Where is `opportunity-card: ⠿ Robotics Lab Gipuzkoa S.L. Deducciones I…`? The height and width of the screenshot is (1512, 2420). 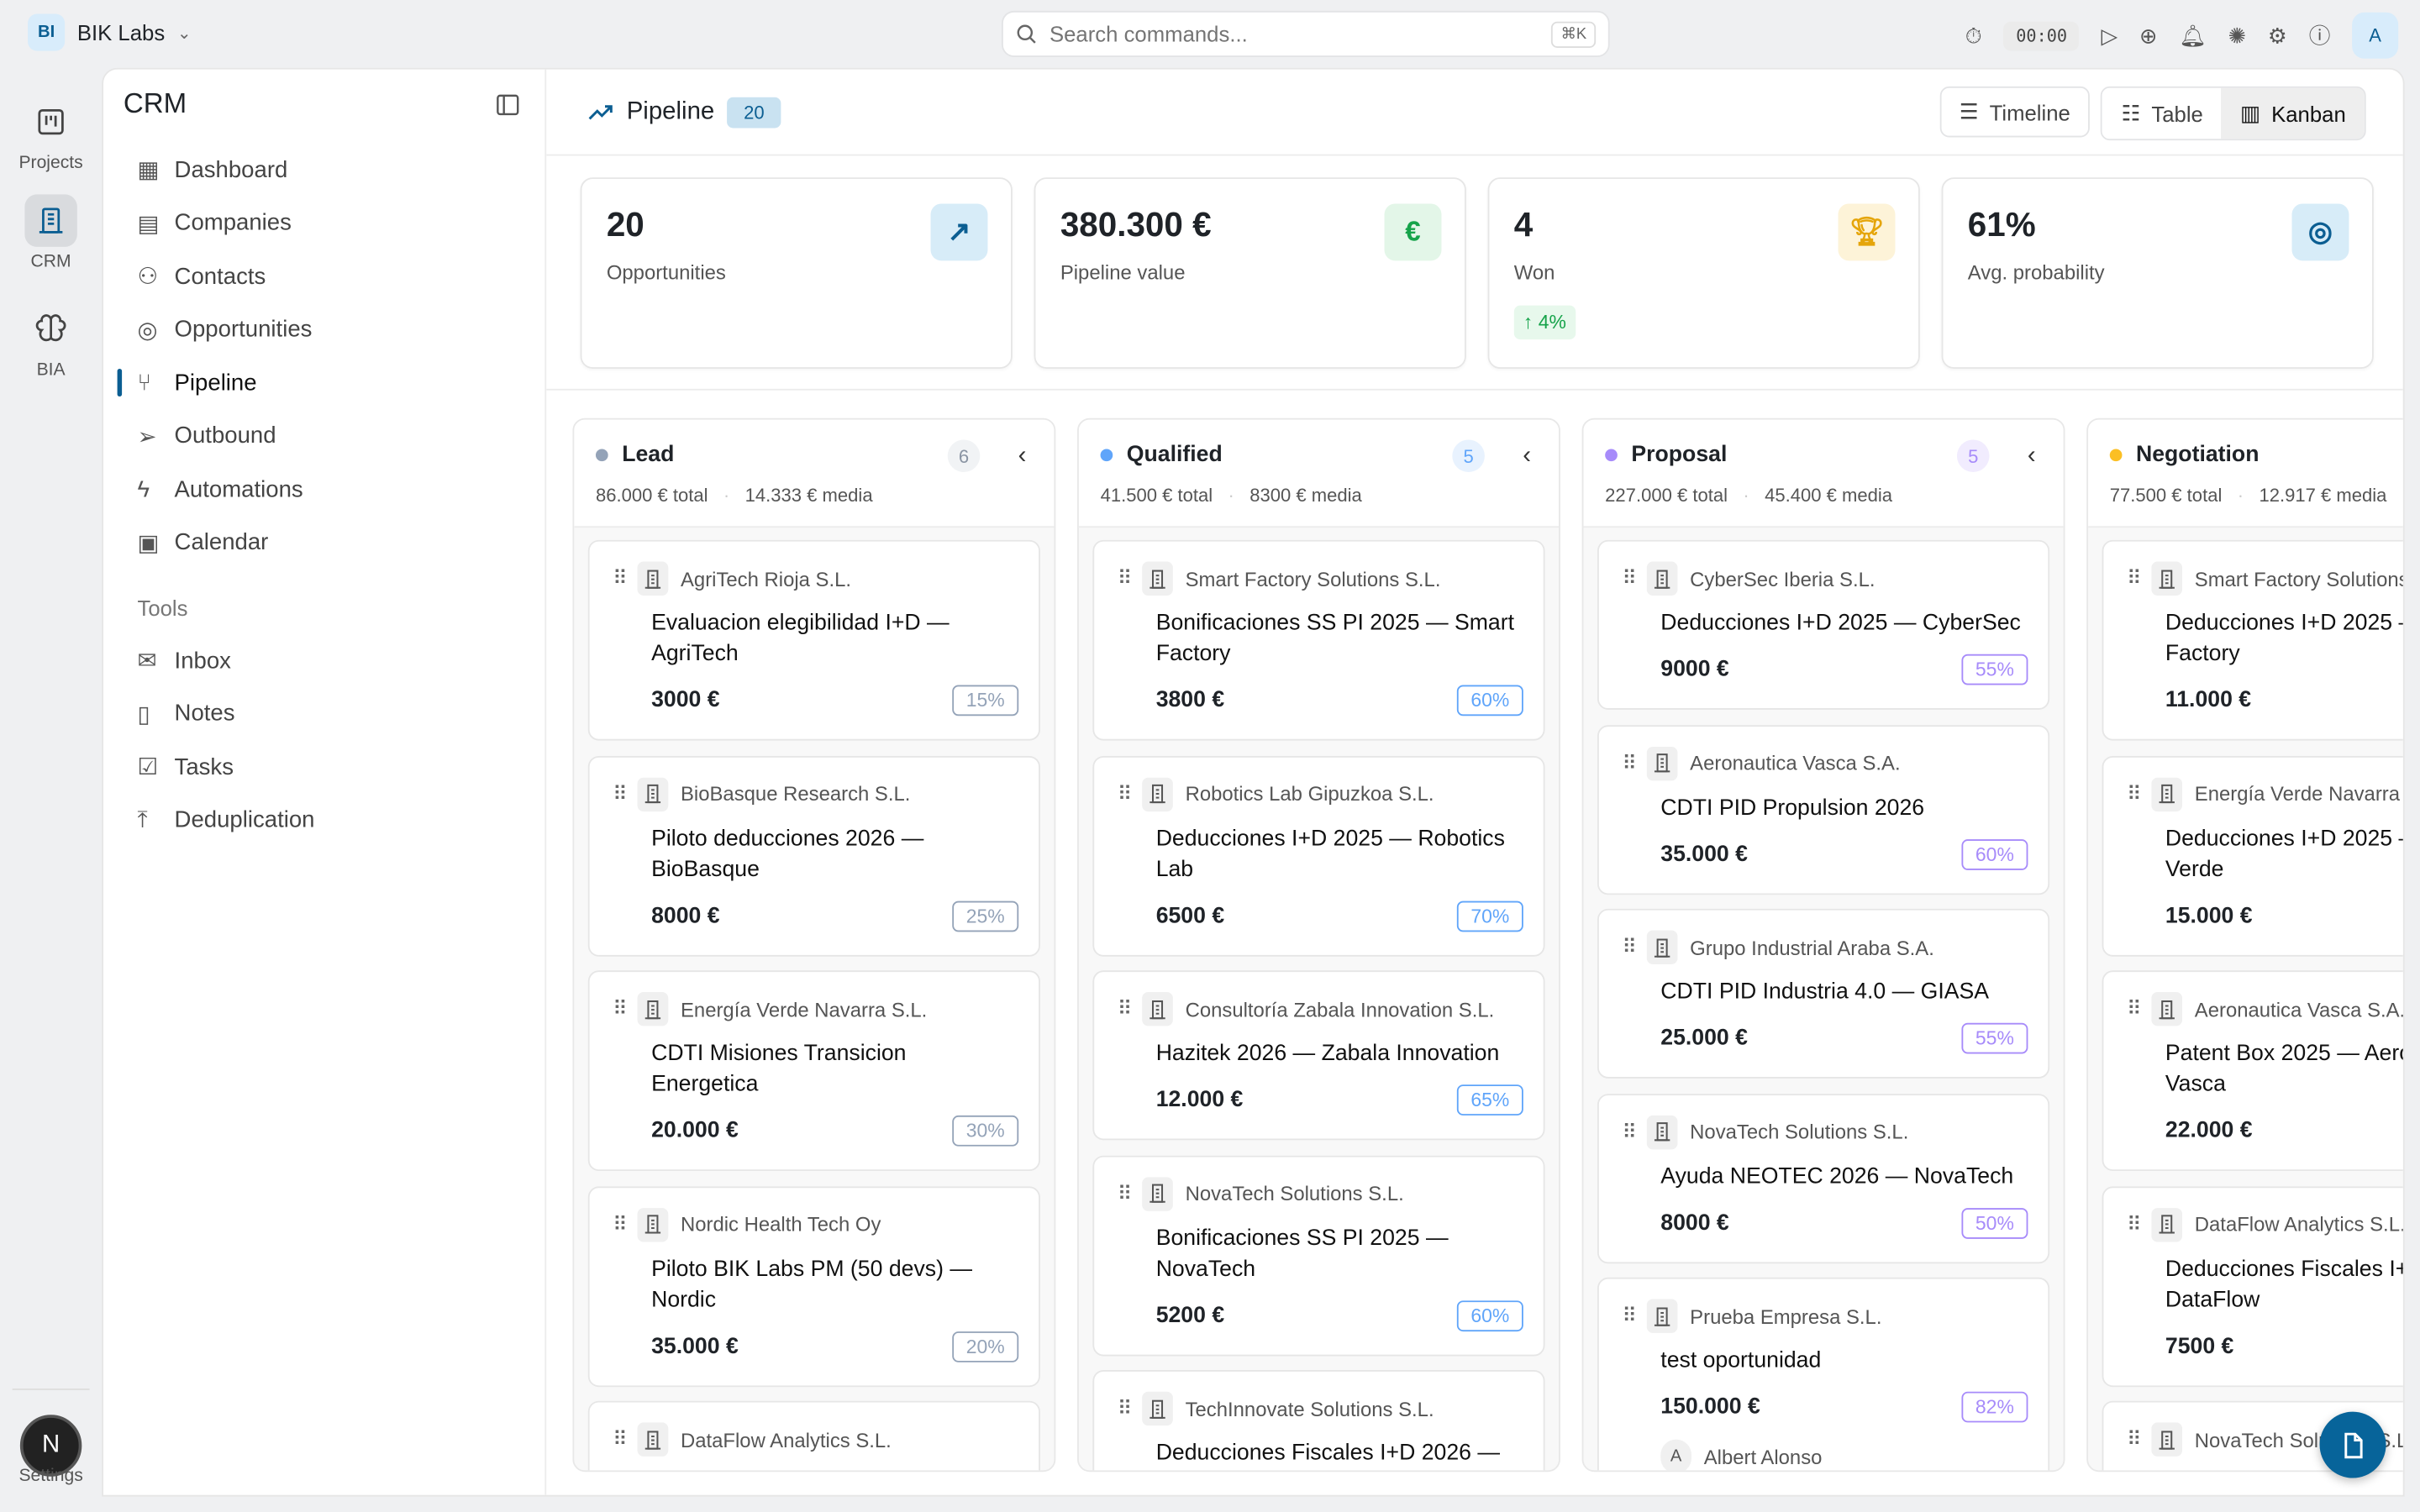 opportunity-card: ⠿ Robotics Lab Gipuzkoa S.L. Deducciones I… is located at coordinates (1318, 855).